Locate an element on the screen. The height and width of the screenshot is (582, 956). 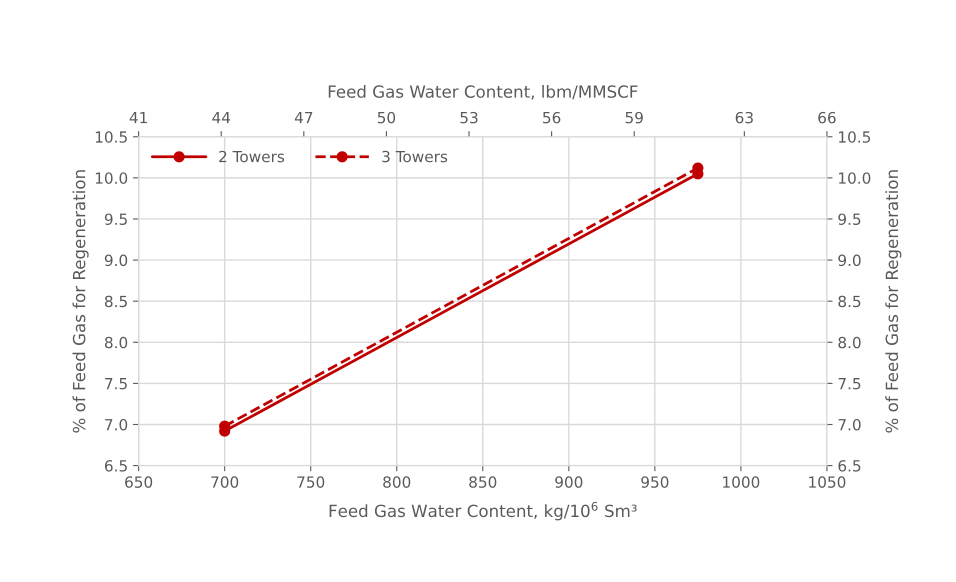
x-tick-label: 650 is located at coordinates (138, 482).